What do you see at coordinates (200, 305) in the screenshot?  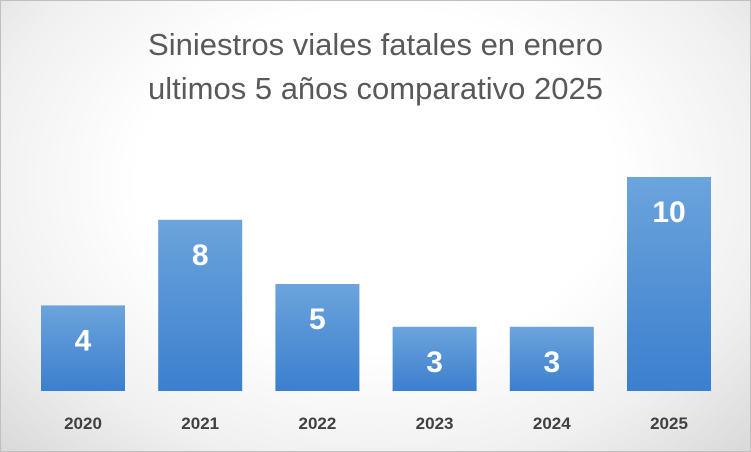 I see `bar-2021` at bounding box center [200, 305].